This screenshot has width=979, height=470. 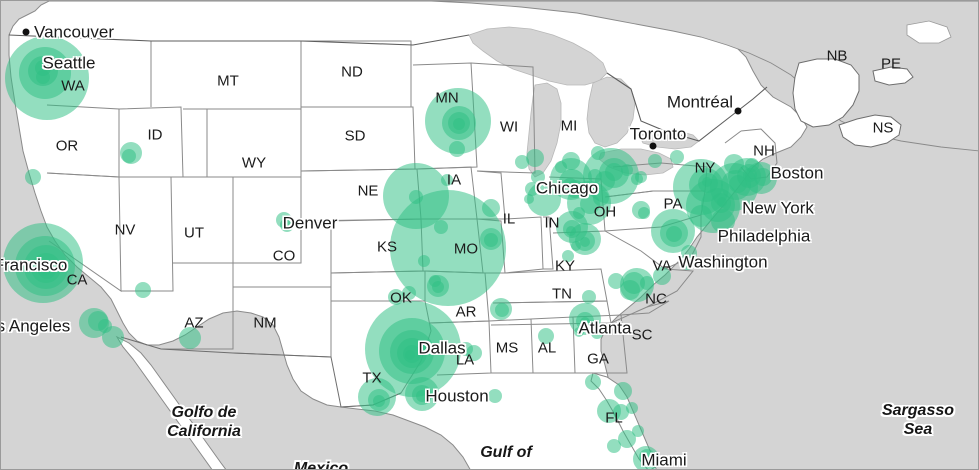 What do you see at coordinates (870, 131) in the screenshot?
I see `nova-scotia` at bounding box center [870, 131].